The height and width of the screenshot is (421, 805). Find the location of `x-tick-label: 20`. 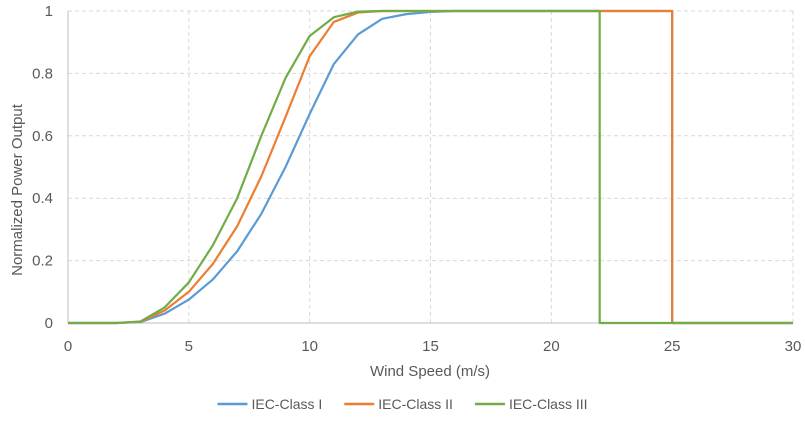

x-tick-label: 20 is located at coordinates (551, 346).